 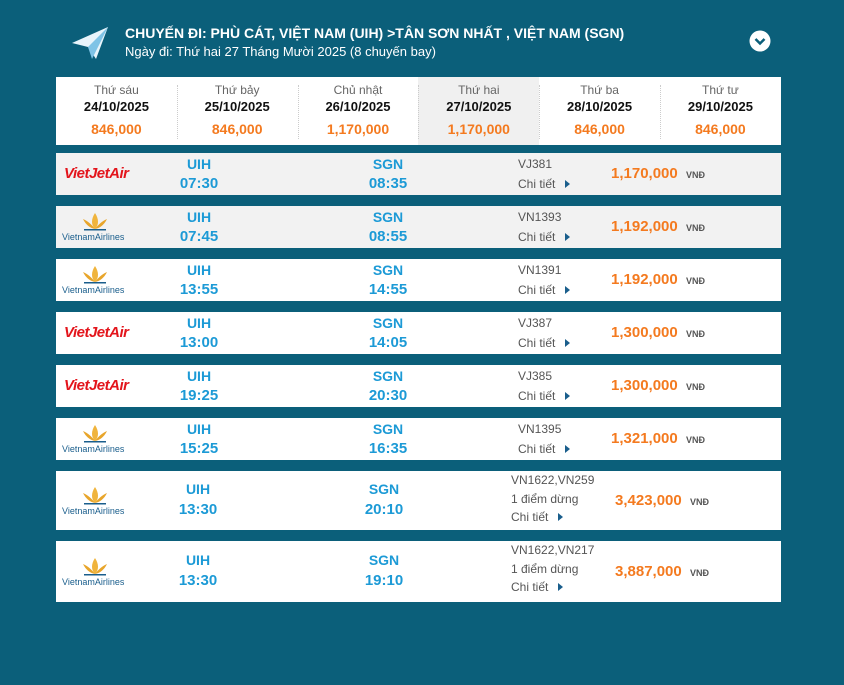 I want to click on date-option: Thứ hai 27/10/2025 1,170,000, so click(x=479, y=111).